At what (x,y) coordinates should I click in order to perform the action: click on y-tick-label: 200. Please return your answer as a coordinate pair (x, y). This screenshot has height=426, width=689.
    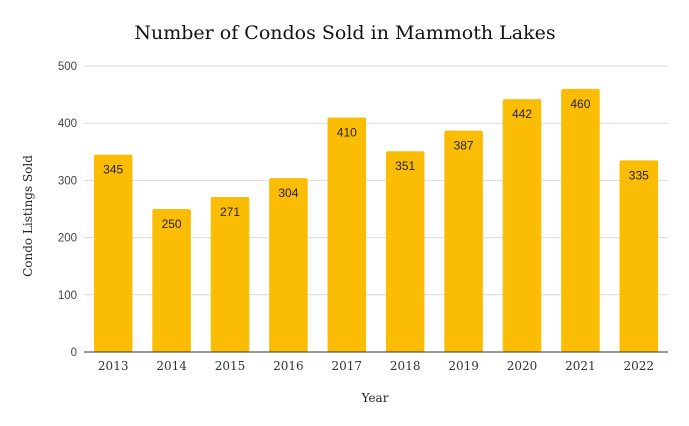
    Looking at the image, I should click on (67, 239).